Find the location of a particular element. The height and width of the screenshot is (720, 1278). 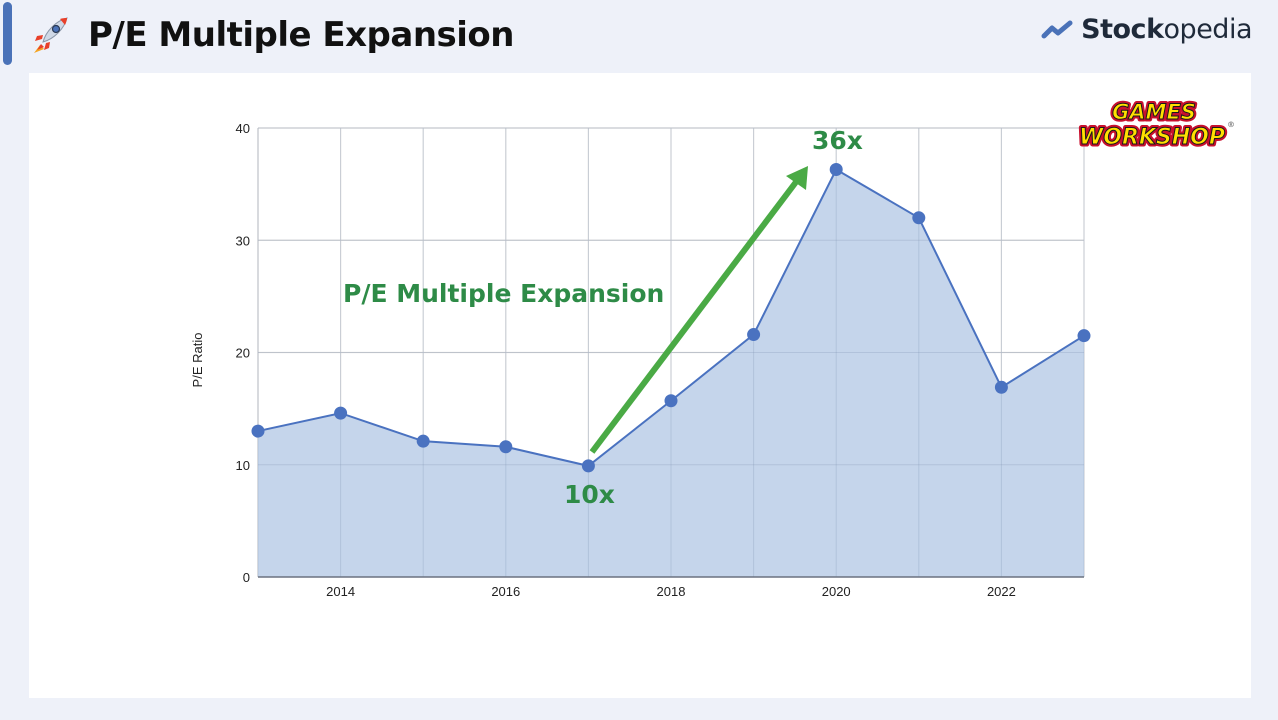

accent-bar is located at coordinates (7, 33).